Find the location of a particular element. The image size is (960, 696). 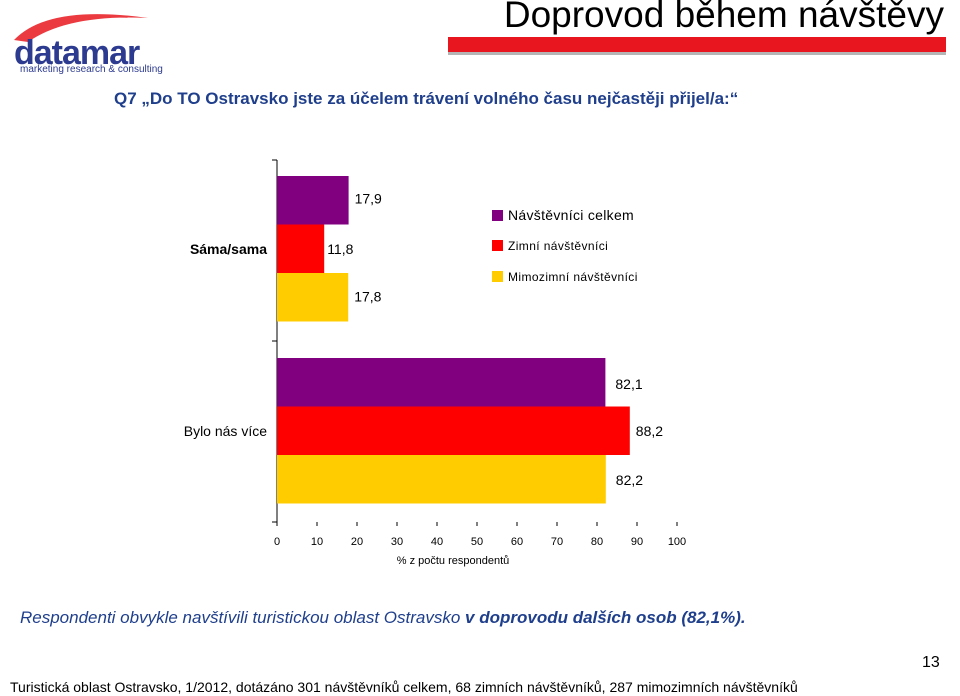

data-label: 11,8 is located at coordinates (340, 249).